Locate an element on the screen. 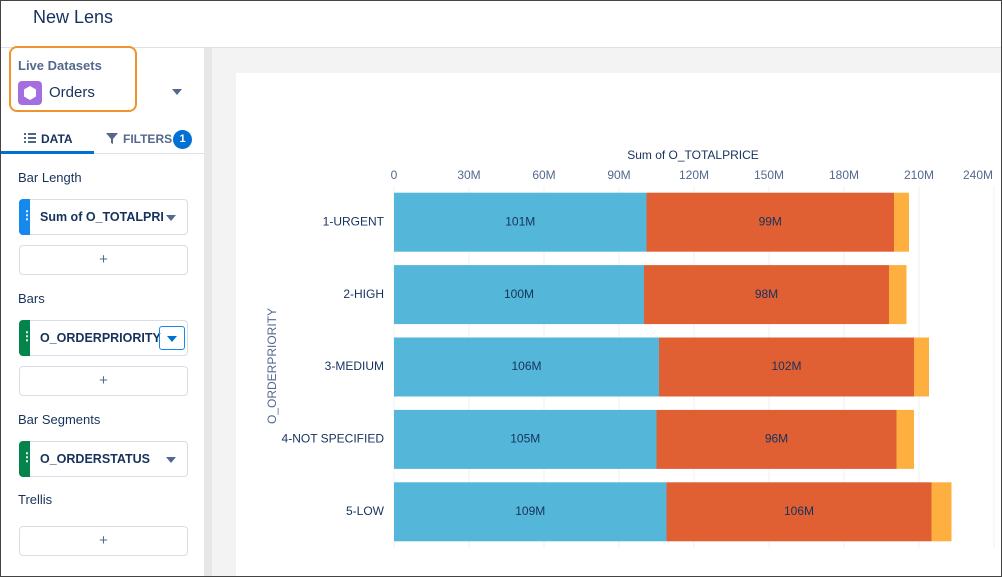 Image resolution: width=1002 pixels, height=577 pixels. x-tick-label: 90M is located at coordinates (618, 175).